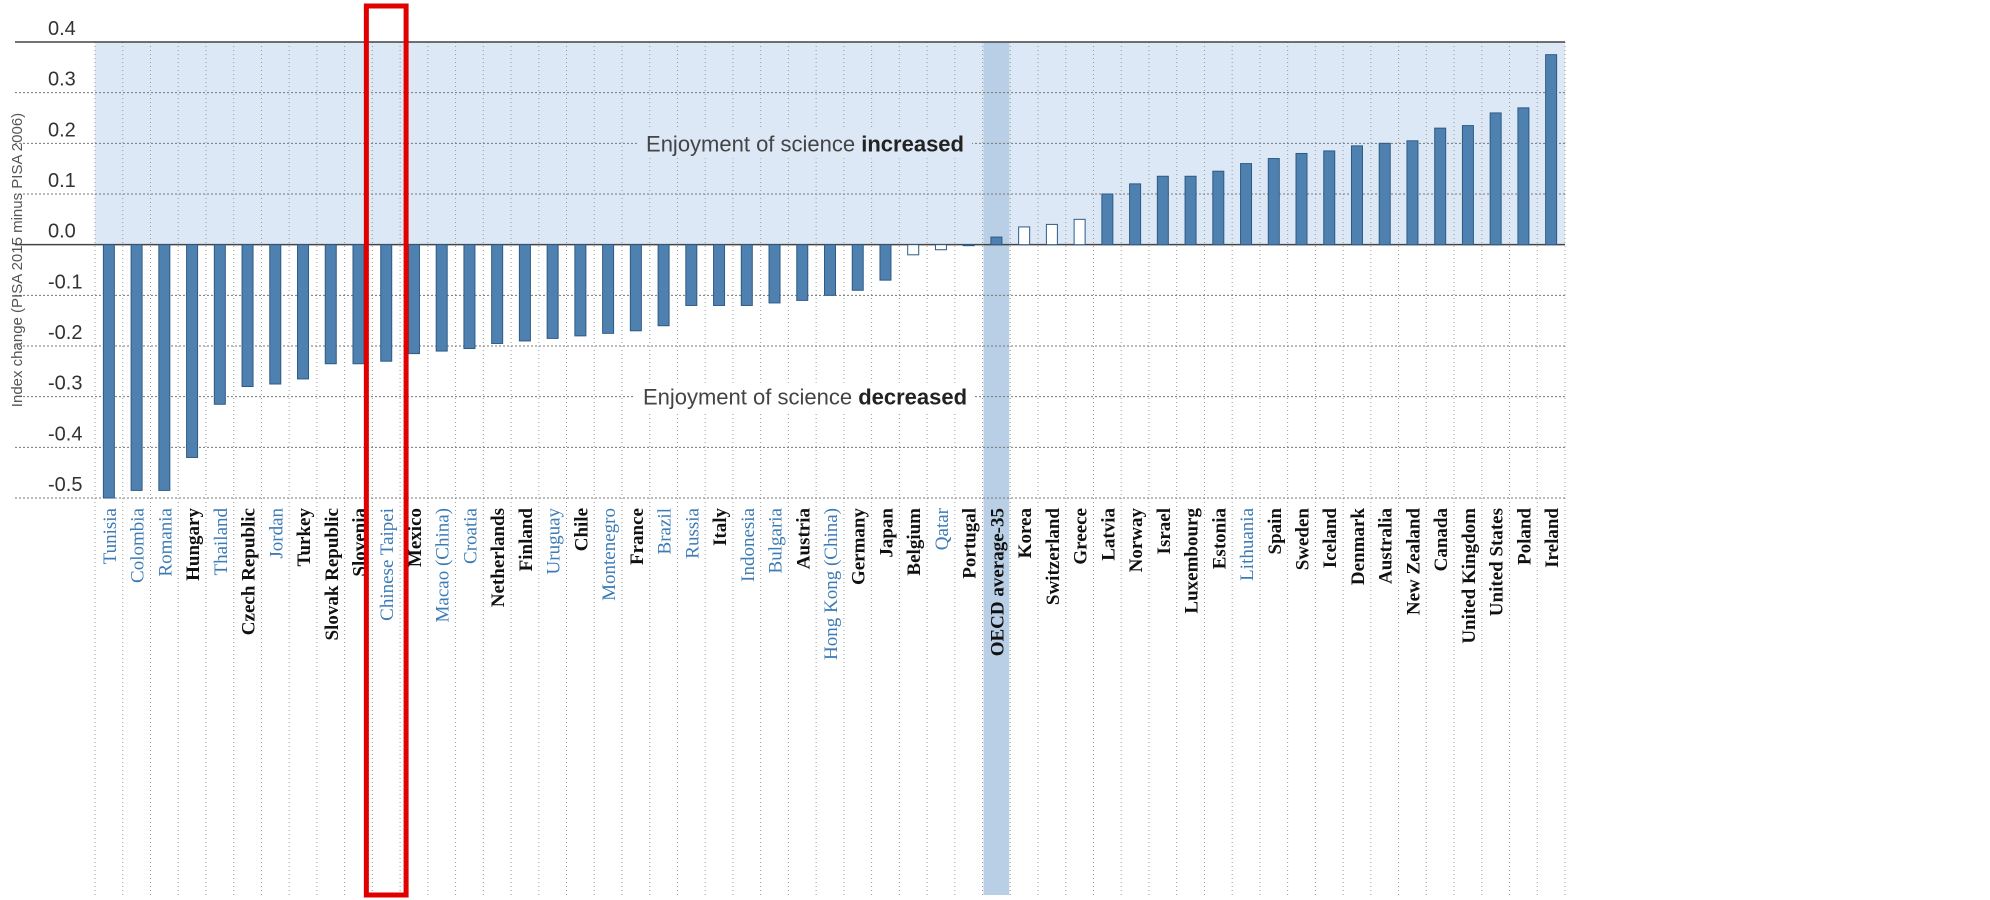  Describe the element at coordinates (164, 367) in the screenshot. I see `bar-romania` at that location.